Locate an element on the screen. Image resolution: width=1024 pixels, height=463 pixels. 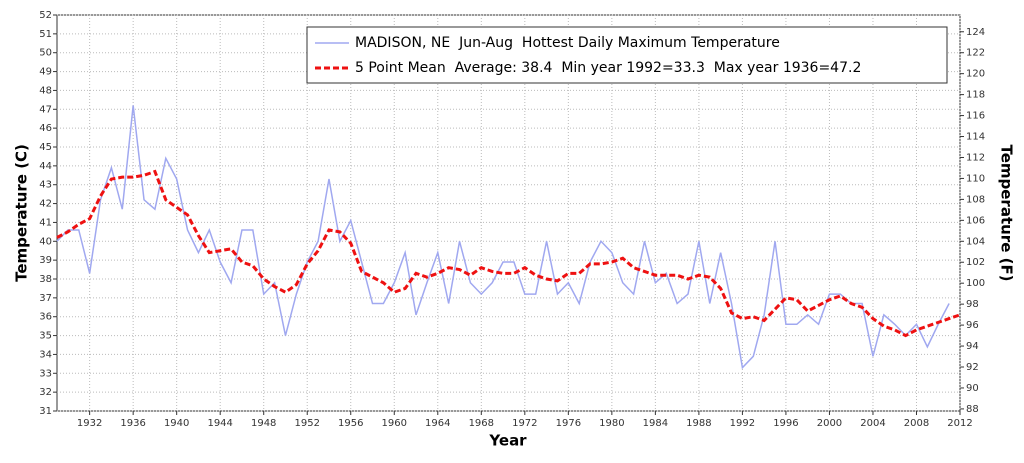
y2-tick-label: 100 is located at coordinates (975, 283).